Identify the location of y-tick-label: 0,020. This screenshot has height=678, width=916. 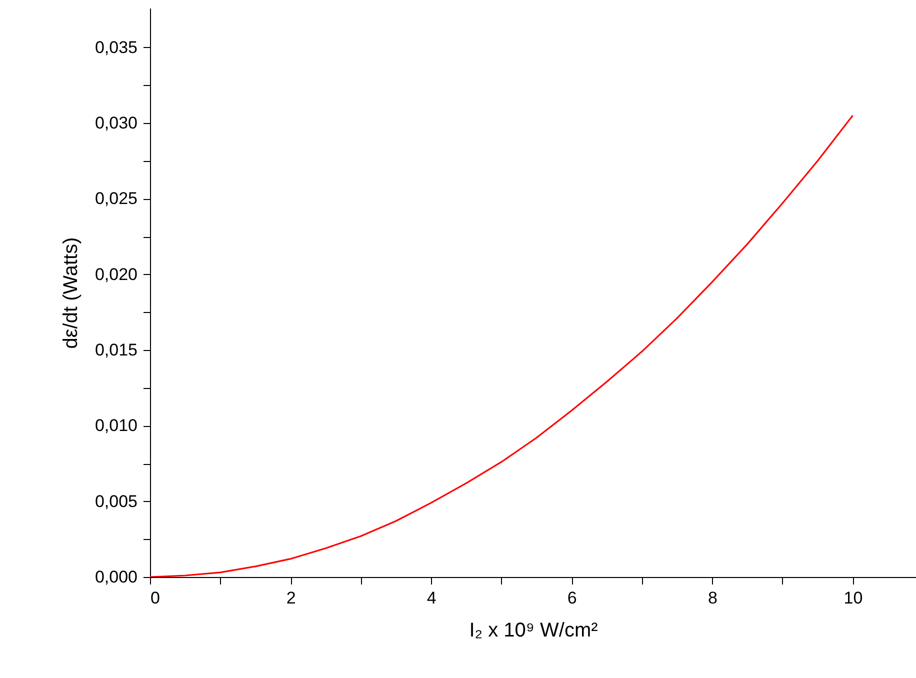
(116, 274).